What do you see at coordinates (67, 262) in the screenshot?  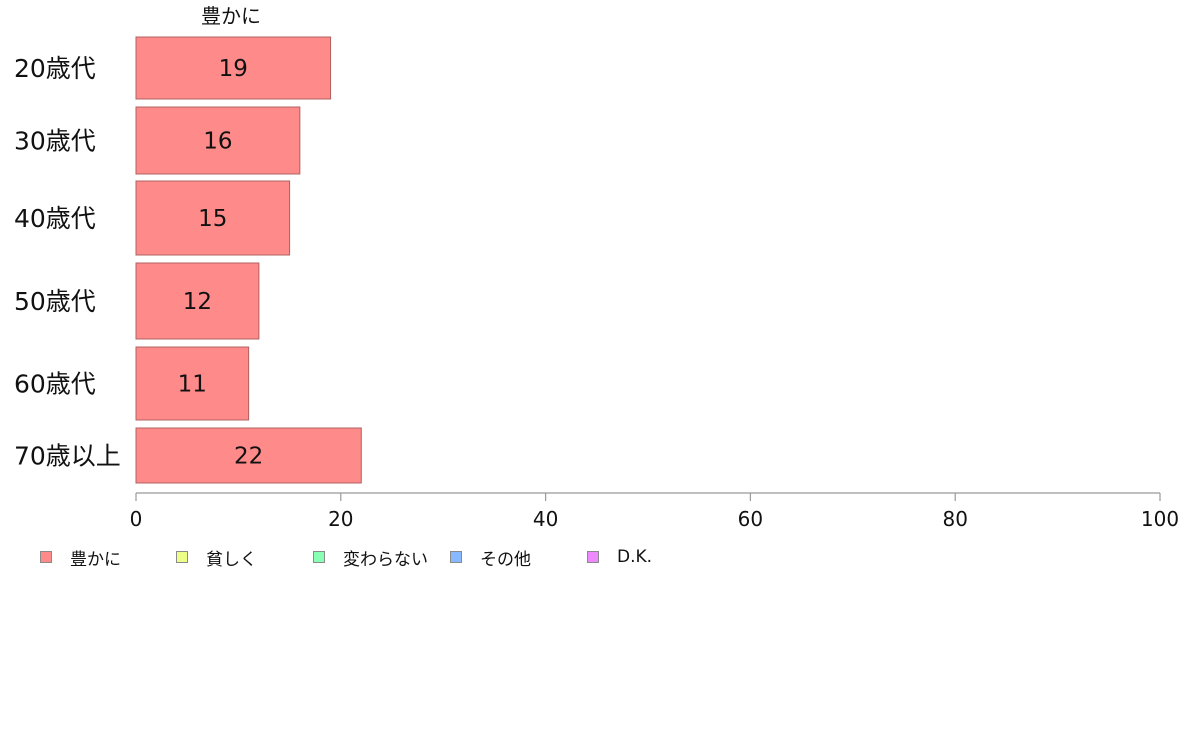 I see `category-label-group: 20歳代 30歳代 40歳代 50歳代 60歳代 70歳以上` at bounding box center [67, 262].